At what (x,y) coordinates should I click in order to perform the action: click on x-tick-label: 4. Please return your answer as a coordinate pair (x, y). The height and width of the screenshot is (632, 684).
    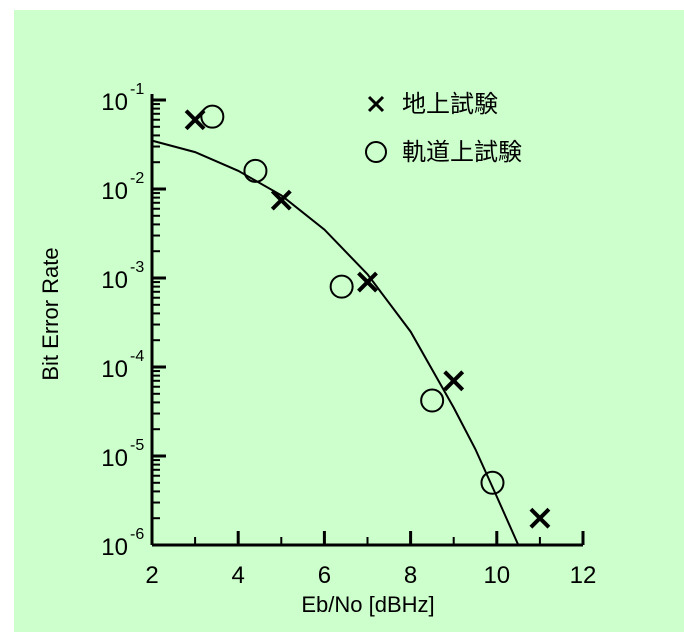
    Looking at the image, I should click on (238, 575).